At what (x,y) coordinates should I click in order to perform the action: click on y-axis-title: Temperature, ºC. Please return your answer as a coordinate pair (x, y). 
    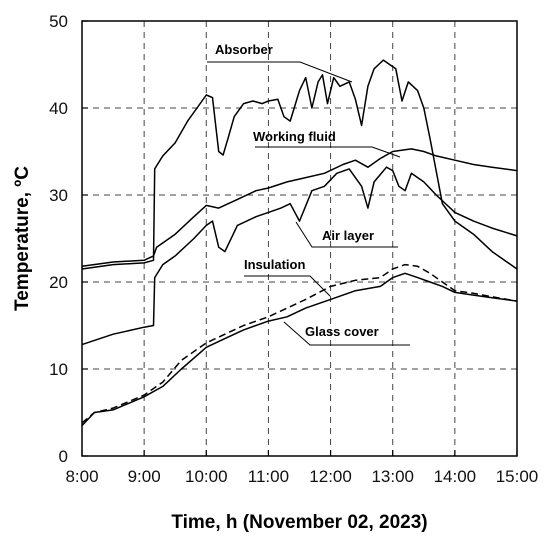
    Looking at the image, I should click on (22, 238).